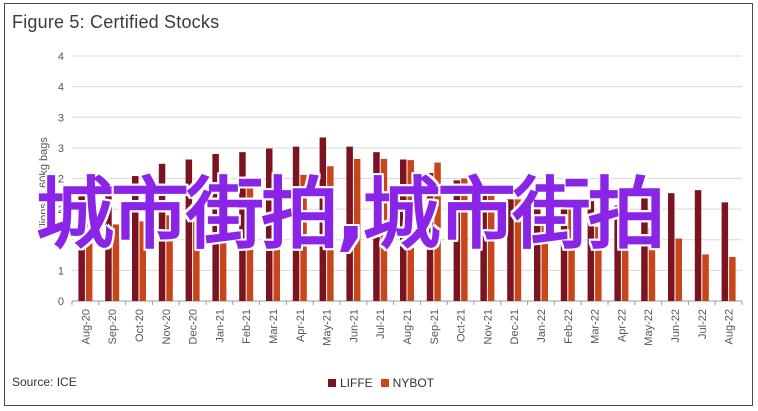 This screenshot has height=411, width=758. I want to click on x-tick-label: Oct-21, so click(462, 325).